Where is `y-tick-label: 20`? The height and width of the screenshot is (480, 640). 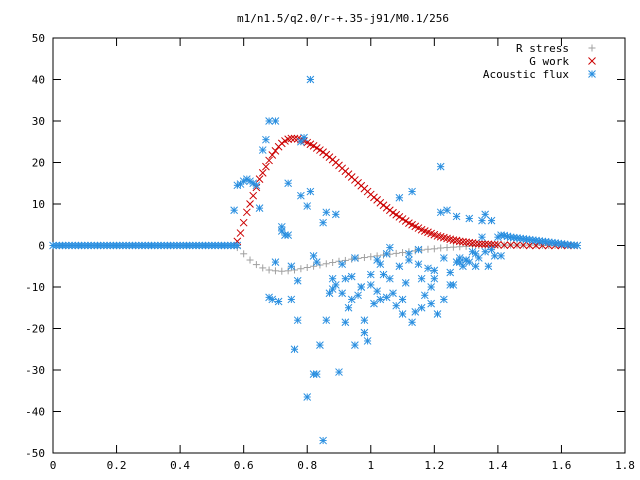
y-tick-label: 20 is located at coordinates (38, 163).